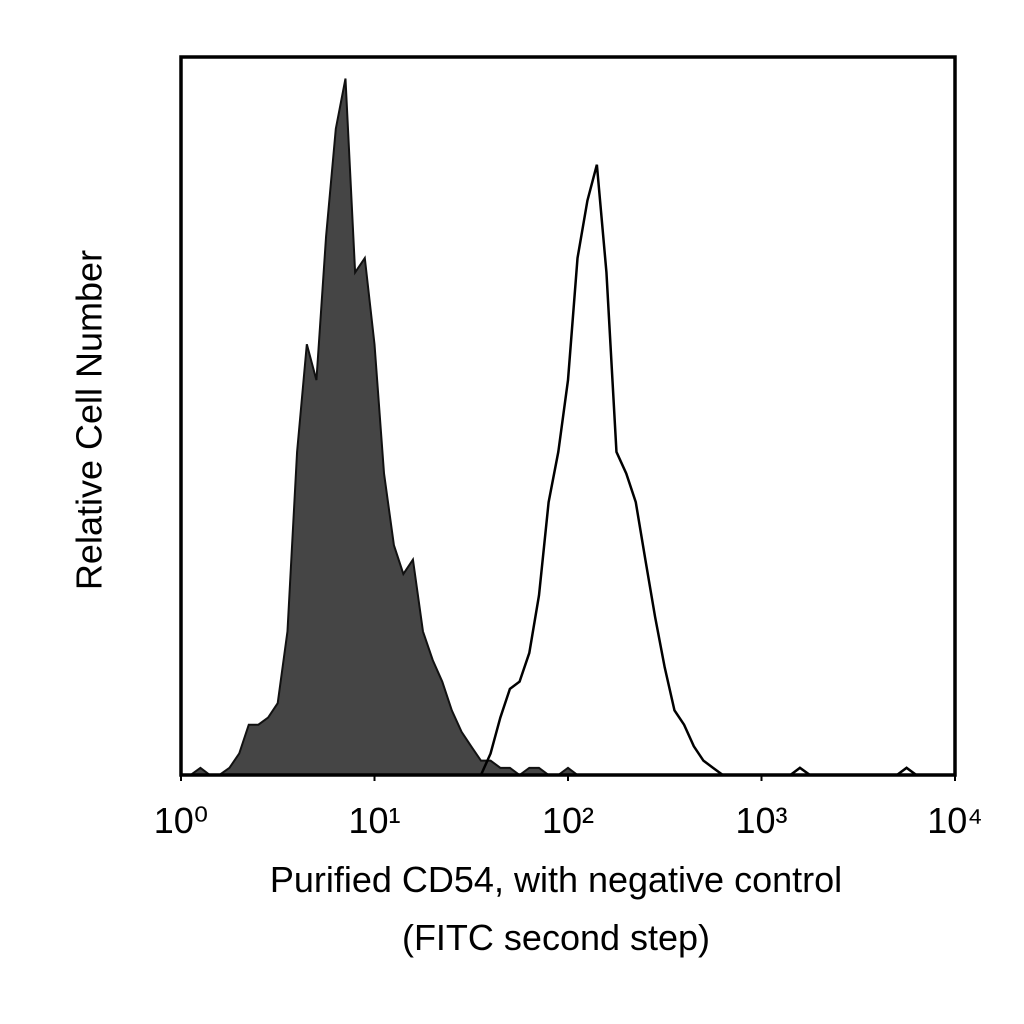  Describe the element at coordinates (568, 820) in the screenshot. I see `x-tick-label: 10²` at that location.